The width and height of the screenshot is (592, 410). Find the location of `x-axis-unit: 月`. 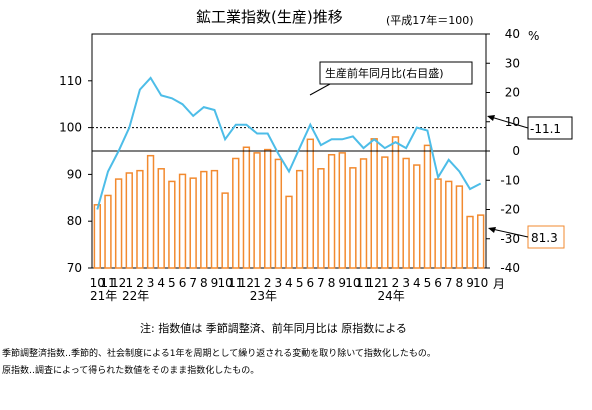

x-axis-unit: 月 is located at coordinates (499, 284).